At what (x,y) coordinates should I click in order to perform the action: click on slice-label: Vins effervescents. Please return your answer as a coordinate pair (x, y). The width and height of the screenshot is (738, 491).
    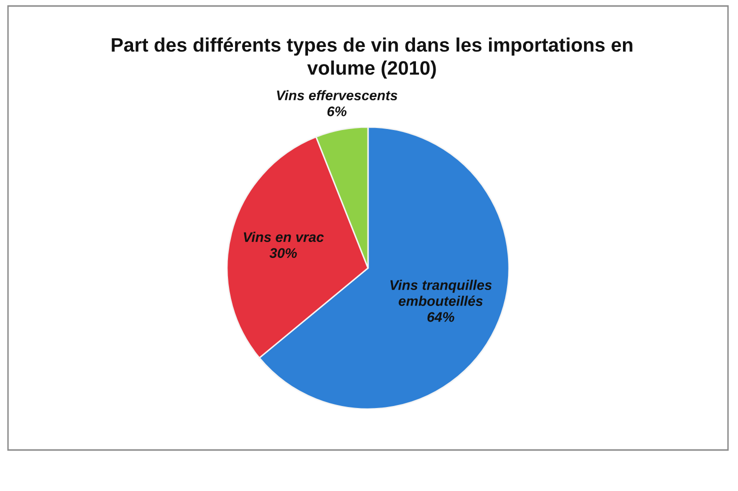
    Looking at the image, I should click on (337, 95).